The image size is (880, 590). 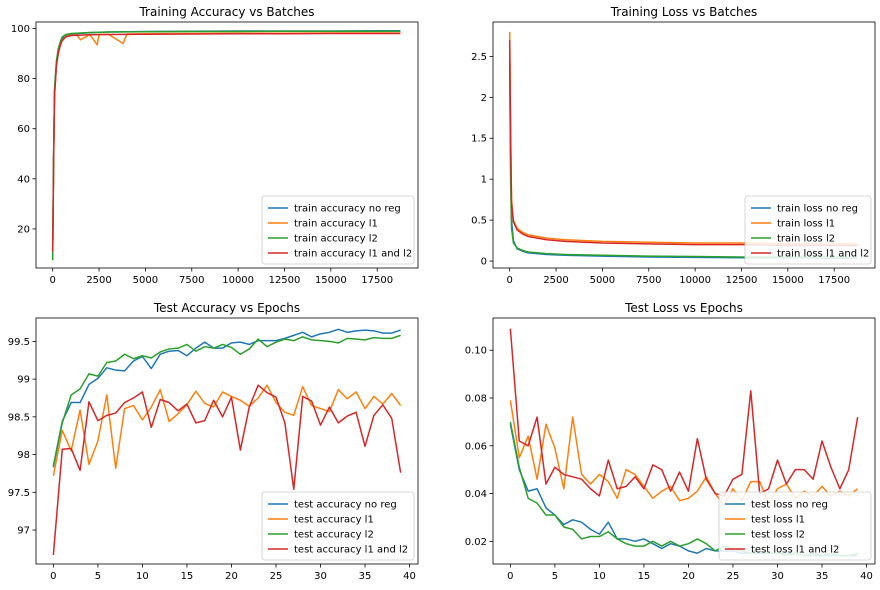 I want to click on y-tick-label: 100, so click(x=20, y=29).